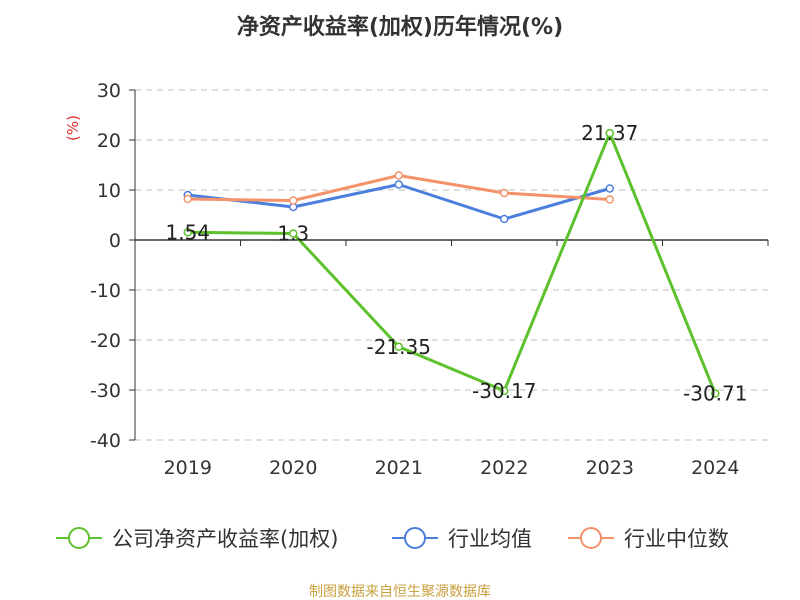 This screenshot has height=600, width=800. I want to click on y-tick-label: -20, so click(105, 341).